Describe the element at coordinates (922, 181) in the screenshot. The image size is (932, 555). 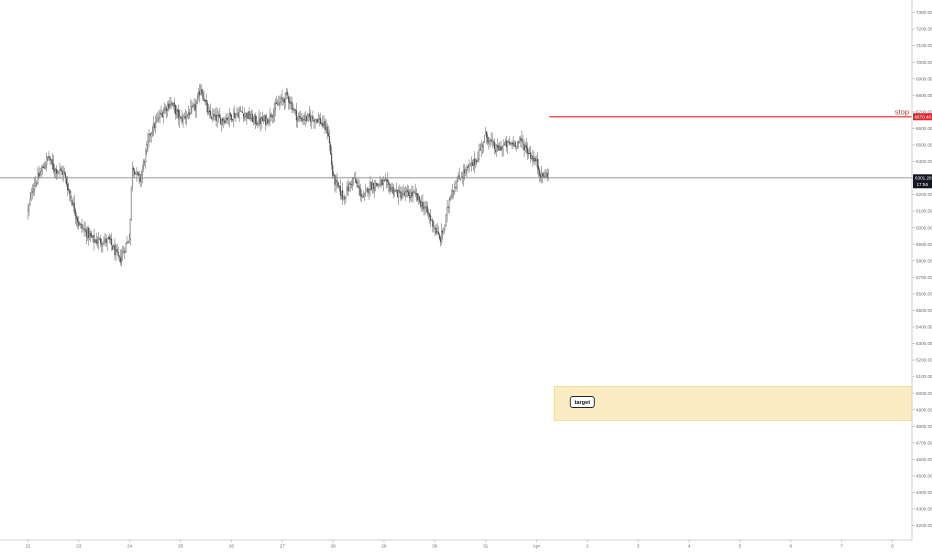
I see `current-price-tag` at that location.